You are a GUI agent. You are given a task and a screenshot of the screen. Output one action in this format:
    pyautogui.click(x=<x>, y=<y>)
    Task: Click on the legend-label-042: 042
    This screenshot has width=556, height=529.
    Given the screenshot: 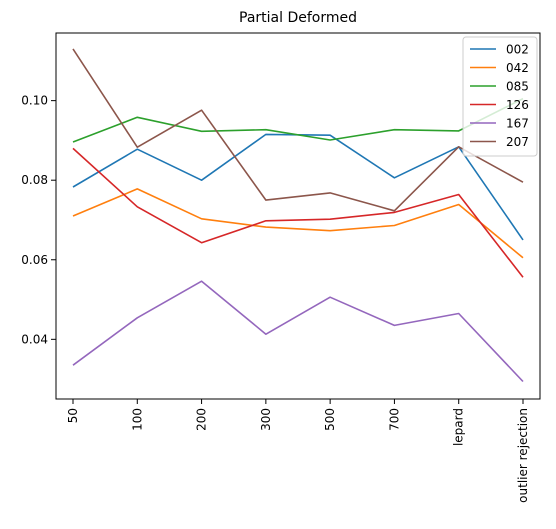 What is the action you would take?
    pyautogui.click(x=517, y=68)
    